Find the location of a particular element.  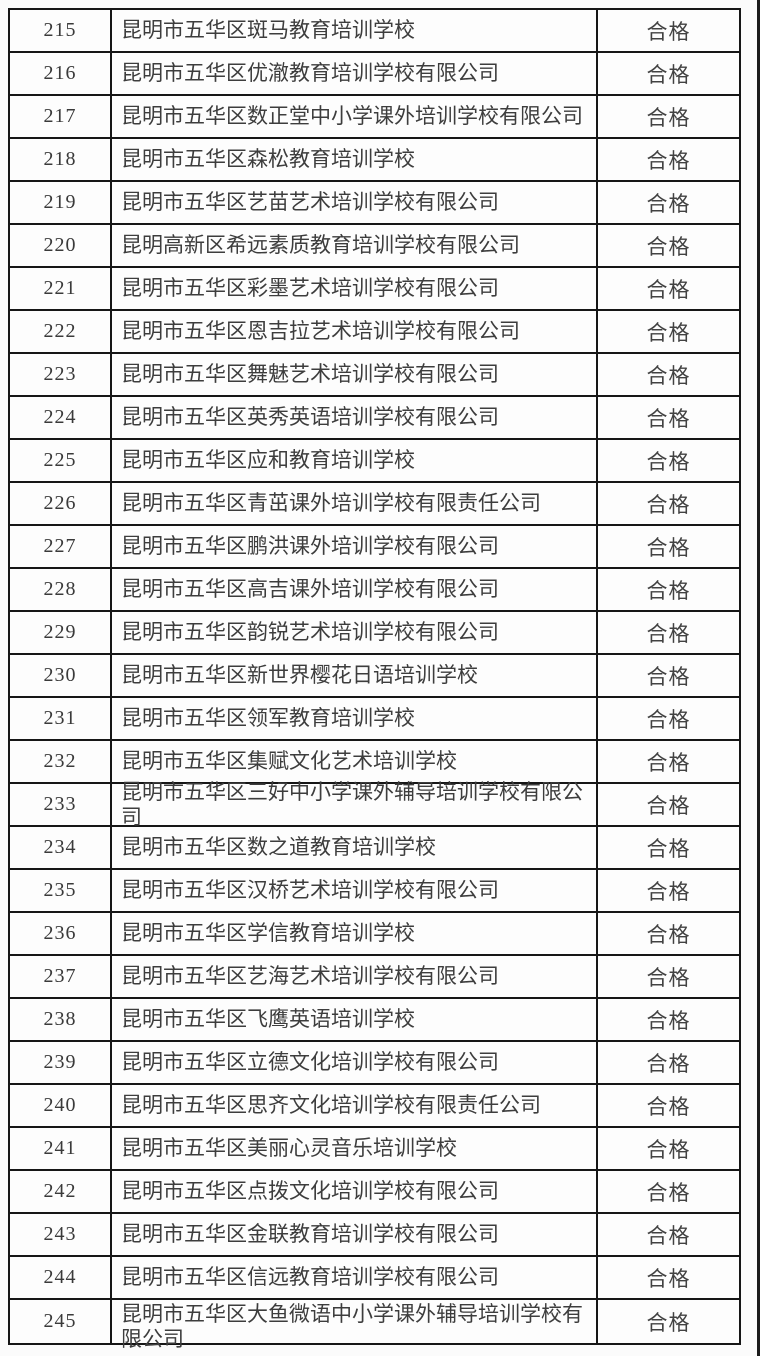

school-name-cell: 昆明市五华区三好中小学课外辅导培训学校有限公司 is located at coordinates (355, 804).